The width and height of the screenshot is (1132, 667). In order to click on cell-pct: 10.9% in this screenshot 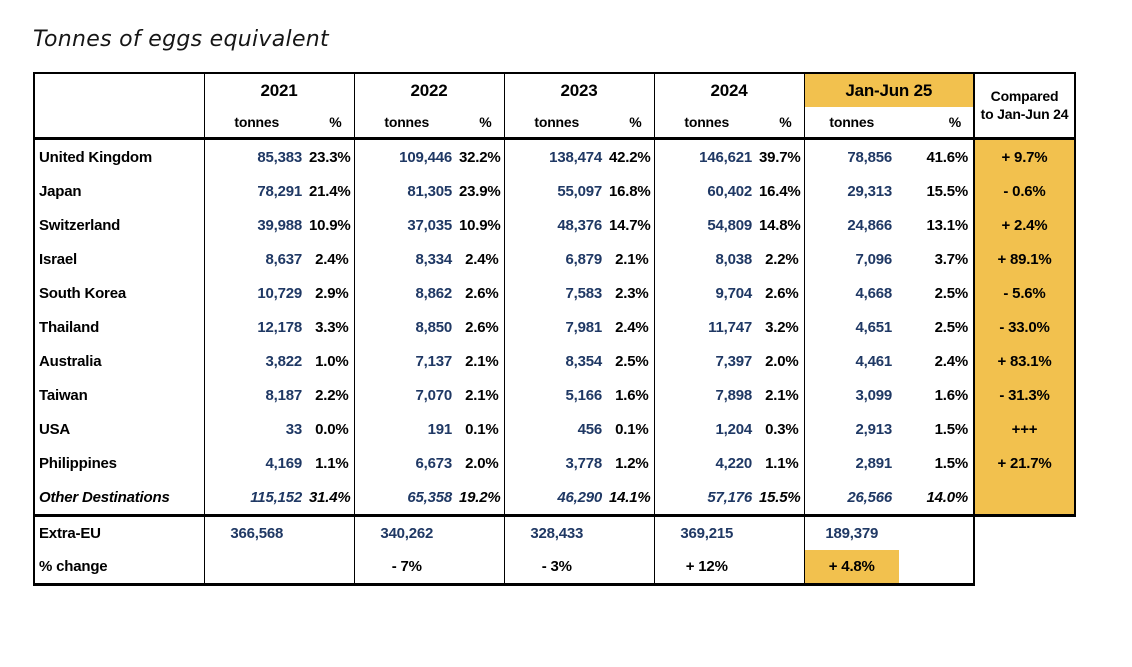, I will do `click(330, 225)`.